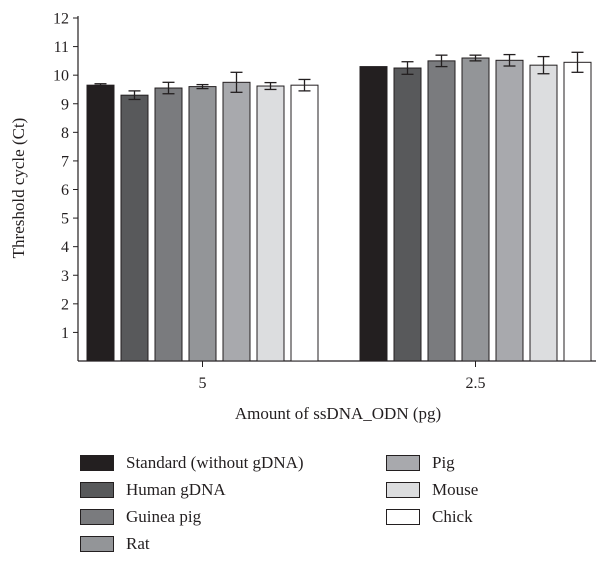 This screenshot has width=596, height=563. I want to click on legend-label: Chick, so click(452, 516).